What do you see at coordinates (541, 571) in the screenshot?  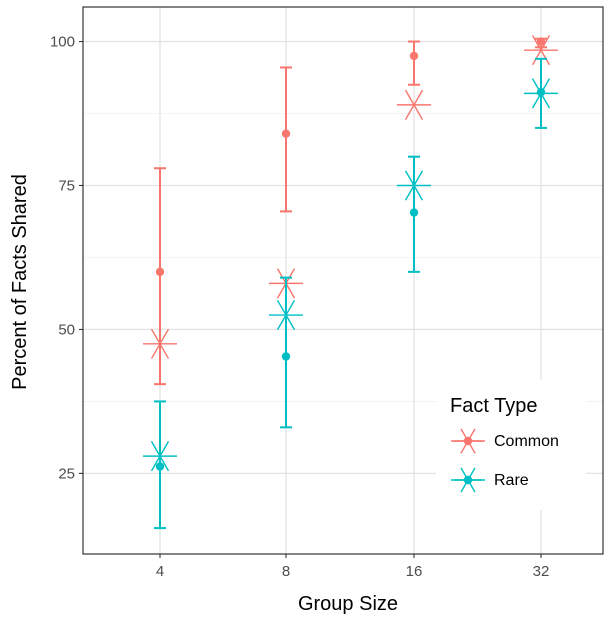 I see `x-tick-label-32: 32` at bounding box center [541, 571].